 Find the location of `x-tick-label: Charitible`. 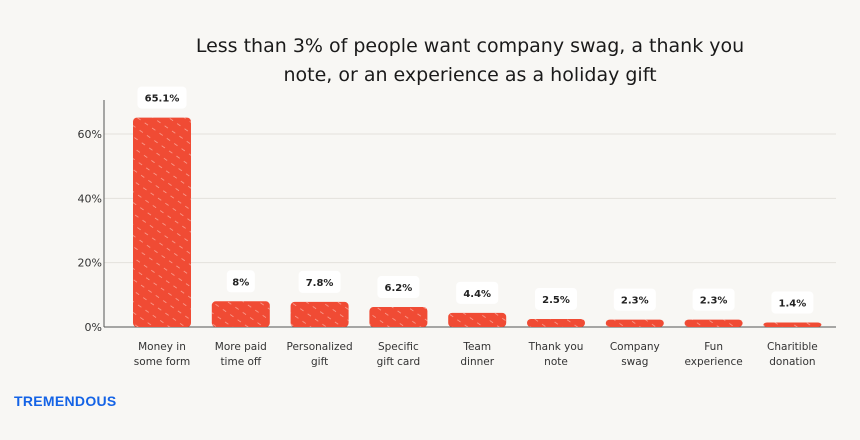

x-tick-label: Charitible is located at coordinates (792, 347).